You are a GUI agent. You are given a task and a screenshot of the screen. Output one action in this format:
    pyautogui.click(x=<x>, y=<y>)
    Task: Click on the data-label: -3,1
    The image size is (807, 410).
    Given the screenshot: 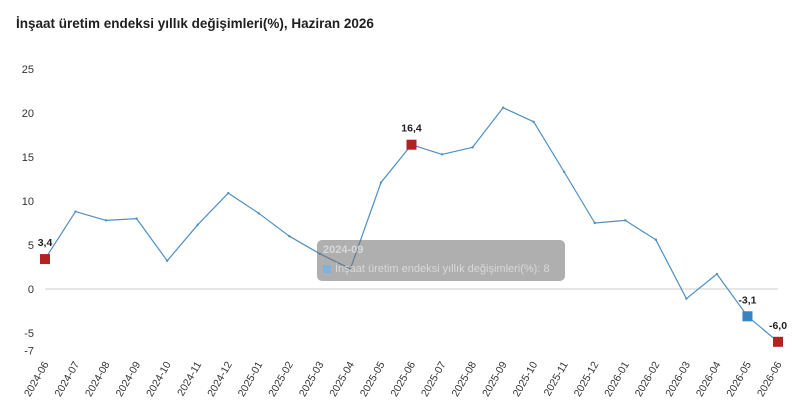 What is the action you would take?
    pyautogui.click(x=747, y=300)
    